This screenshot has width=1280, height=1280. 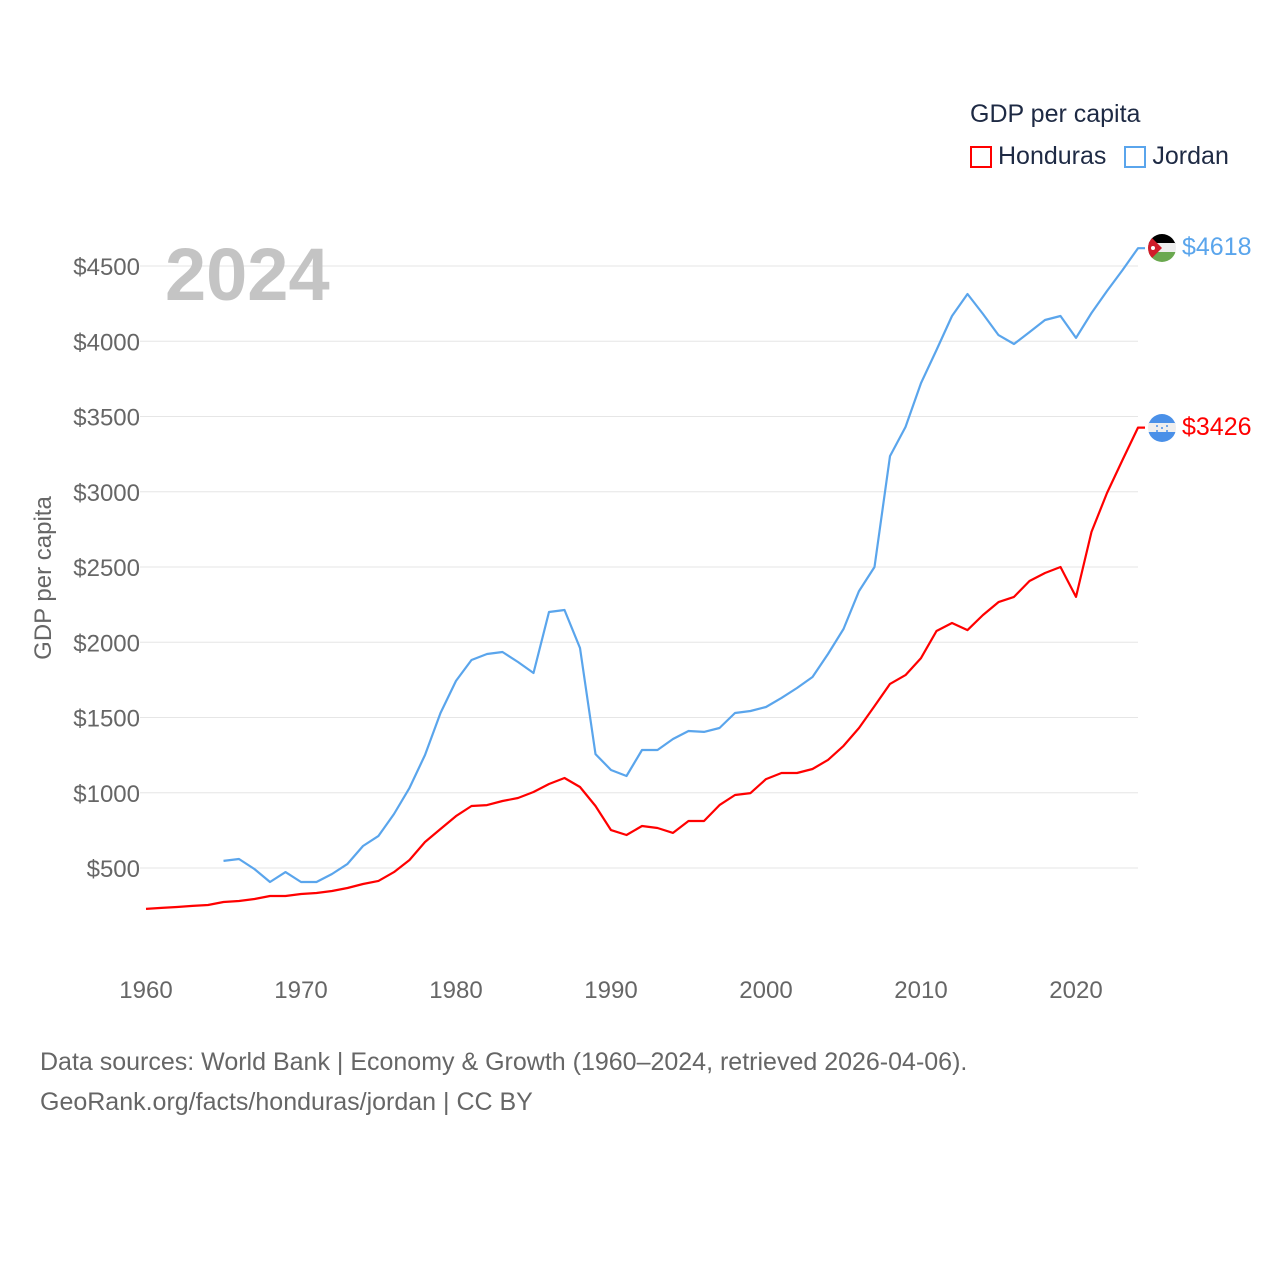 What do you see at coordinates (1055, 114) in the screenshot?
I see `legend-title: GDP per capita` at bounding box center [1055, 114].